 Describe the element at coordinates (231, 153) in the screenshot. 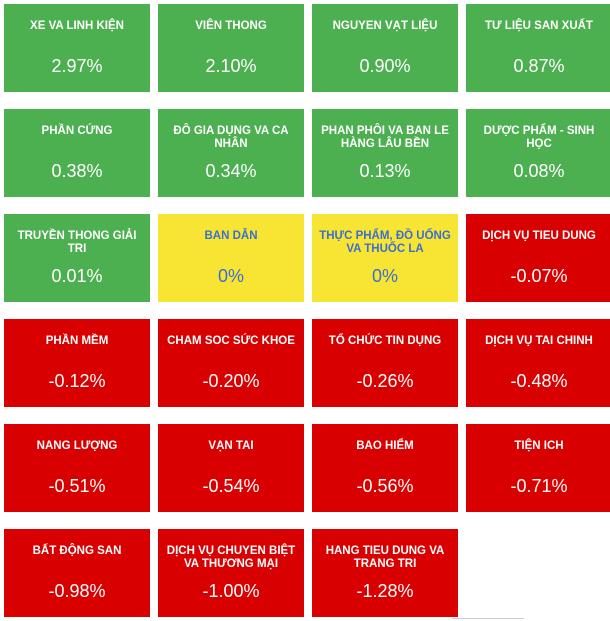

I see `sector-tile: ĐÔ GIA DỤNG VA CA NHÂN 0.34%` at that location.